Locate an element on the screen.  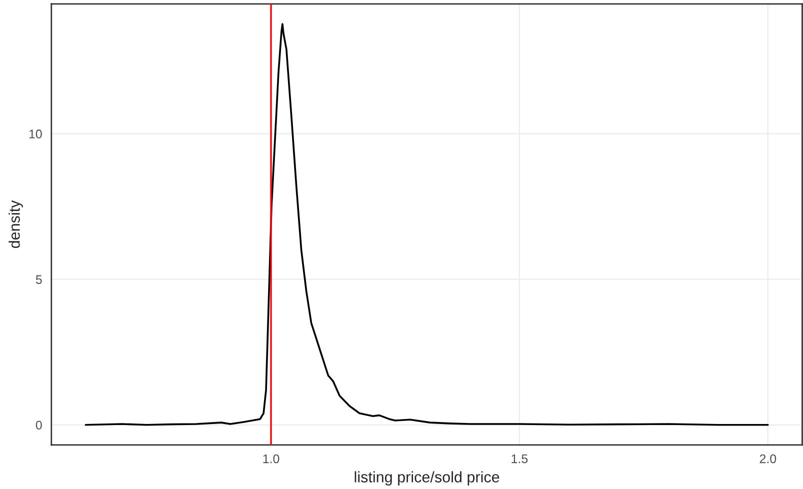
x-tick-label: 1.5 is located at coordinates (520, 459).